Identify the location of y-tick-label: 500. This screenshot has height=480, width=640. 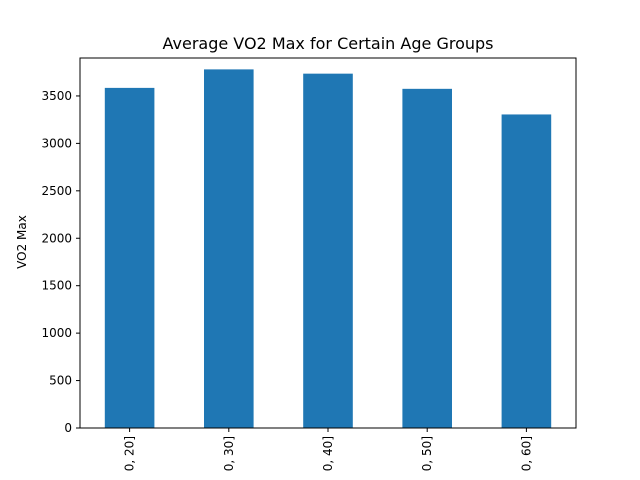
(60, 381).